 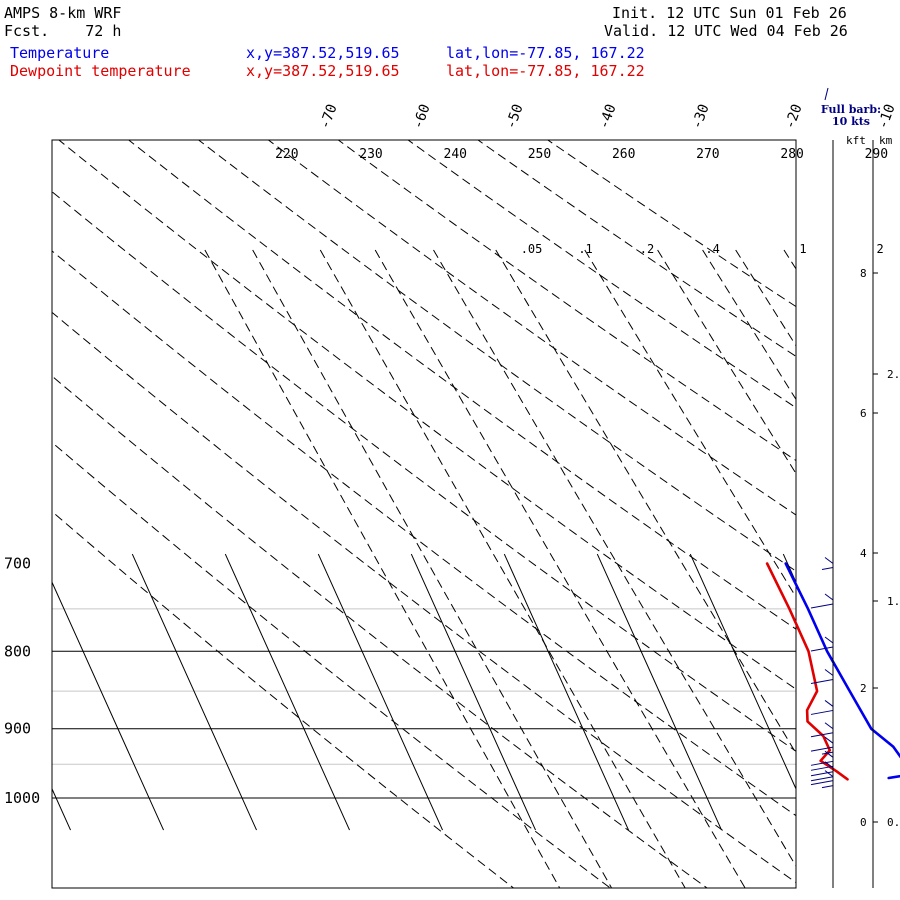 I want to click on dewpoint-legend: Dewpoint temperature, so click(x=100, y=71).